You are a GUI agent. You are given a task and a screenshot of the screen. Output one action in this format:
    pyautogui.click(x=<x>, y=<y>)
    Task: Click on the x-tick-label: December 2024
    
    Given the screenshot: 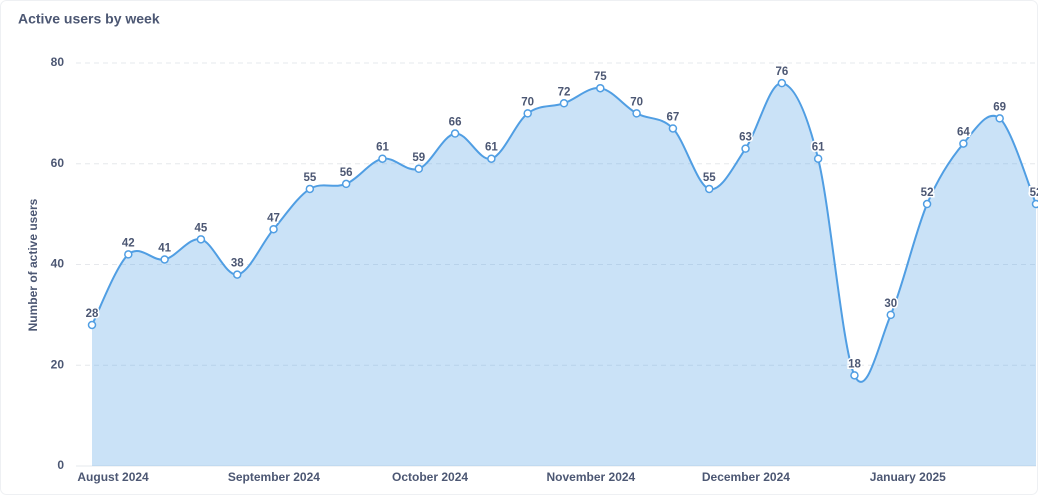 What is the action you would take?
    pyautogui.click(x=746, y=477)
    